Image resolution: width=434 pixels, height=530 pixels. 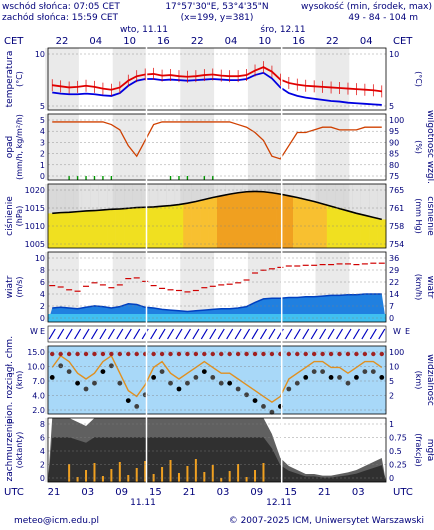 What do you see at coordinates (19, 450) in the screenshot?
I see `y-axis-unit-left: (oktanty)` at bounding box center [19, 450].